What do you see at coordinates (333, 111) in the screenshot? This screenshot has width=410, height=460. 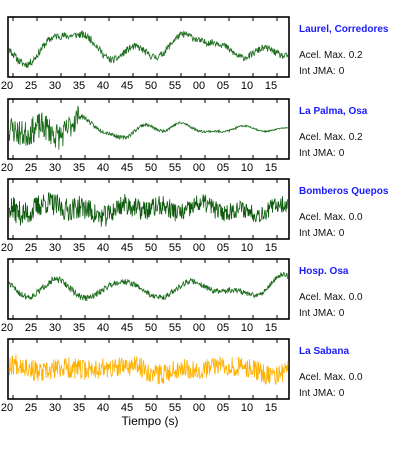 I see `station-name: La Palma, Osa` at bounding box center [333, 111].